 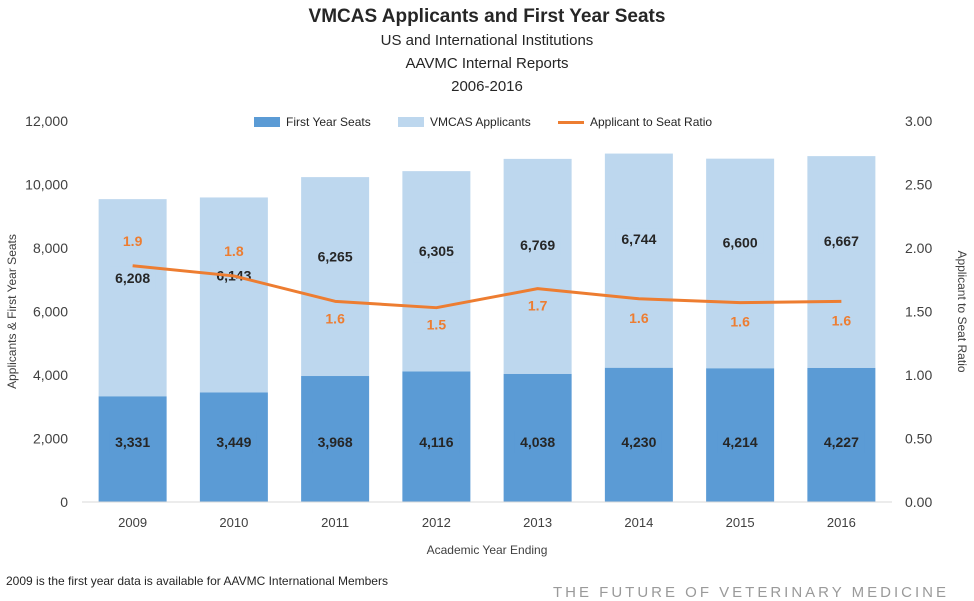 What do you see at coordinates (487, 16) in the screenshot?
I see `chart-title: VMCAS Applicants and First Year Seats` at bounding box center [487, 16].